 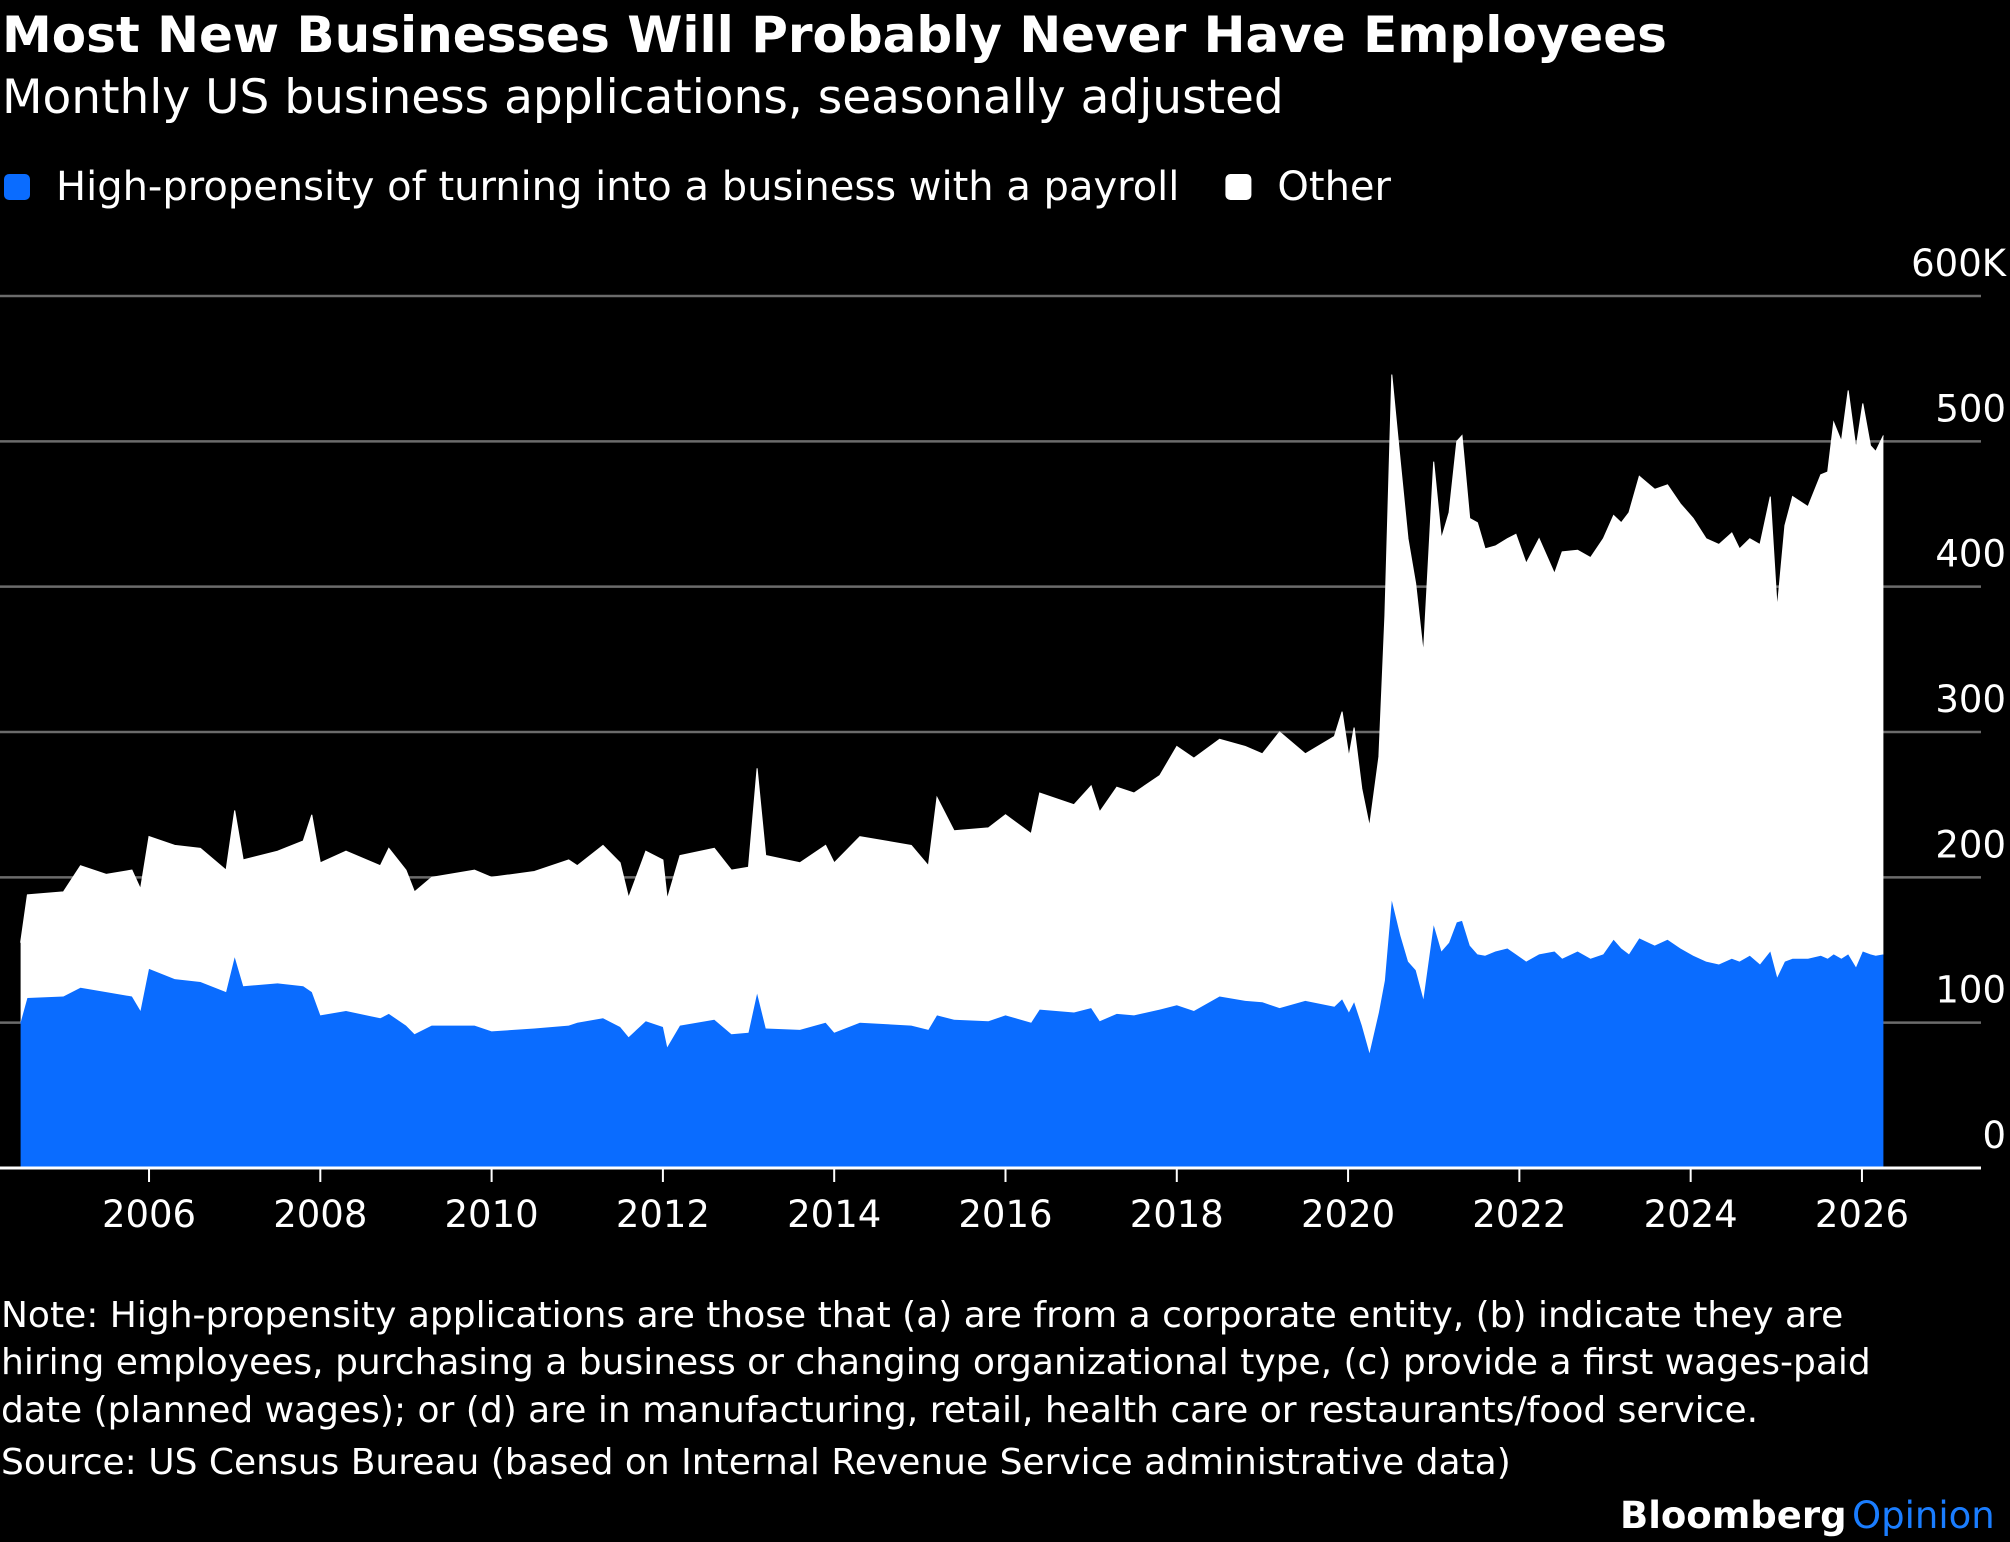 I want to click on x-tick-label: 2014, so click(x=834, y=1214).